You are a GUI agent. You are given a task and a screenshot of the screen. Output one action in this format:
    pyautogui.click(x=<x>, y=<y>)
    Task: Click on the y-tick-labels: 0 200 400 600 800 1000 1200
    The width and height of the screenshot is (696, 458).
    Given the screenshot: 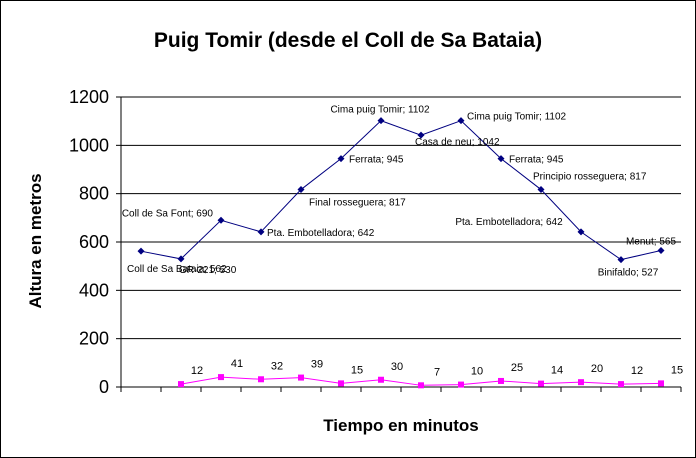 What is the action you would take?
    pyautogui.click(x=89, y=242)
    